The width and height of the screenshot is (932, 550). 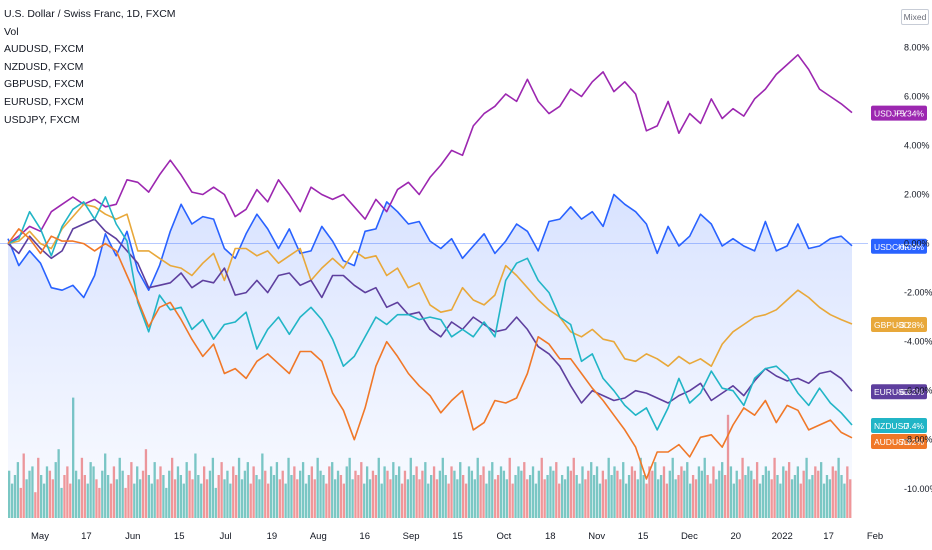 I want to click on x-tick-label: Dec, so click(x=689, y=536).